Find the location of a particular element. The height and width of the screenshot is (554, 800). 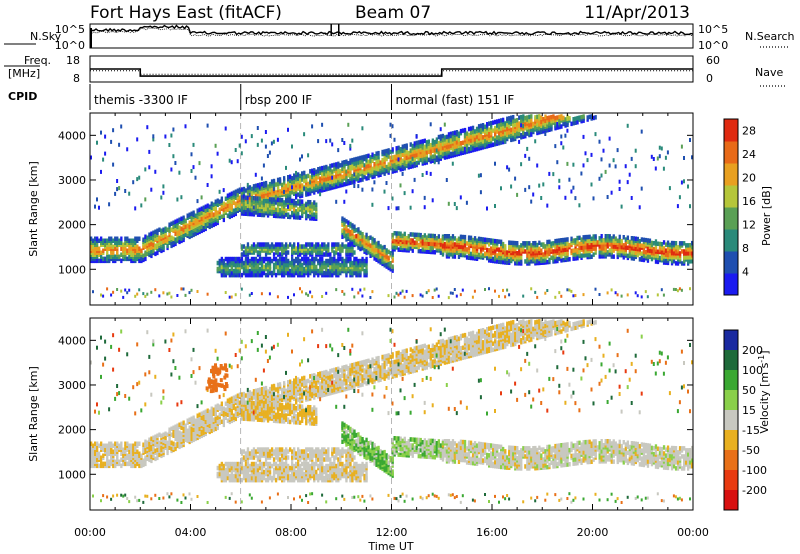

power-colorbar-swatch is located at coordinates (731, 262).